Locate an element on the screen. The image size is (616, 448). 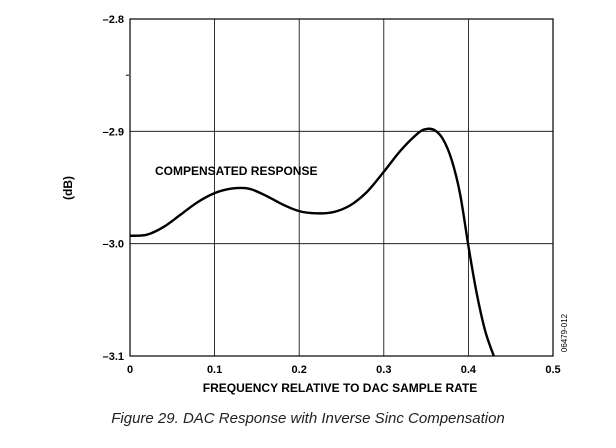
y-tick-label: –3.0 is located at coordinates (113, 245).